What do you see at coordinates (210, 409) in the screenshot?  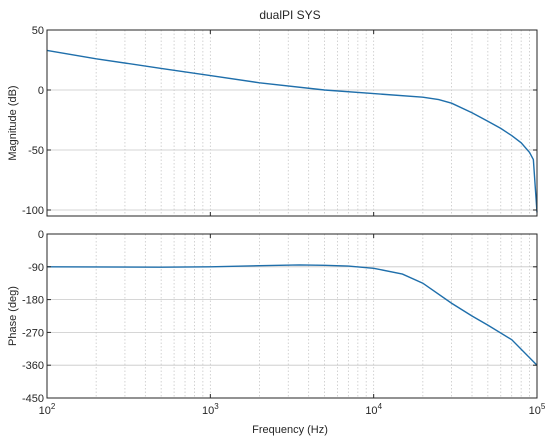 I see `x-tick-label: 10³` at bounding box center [210, 409].